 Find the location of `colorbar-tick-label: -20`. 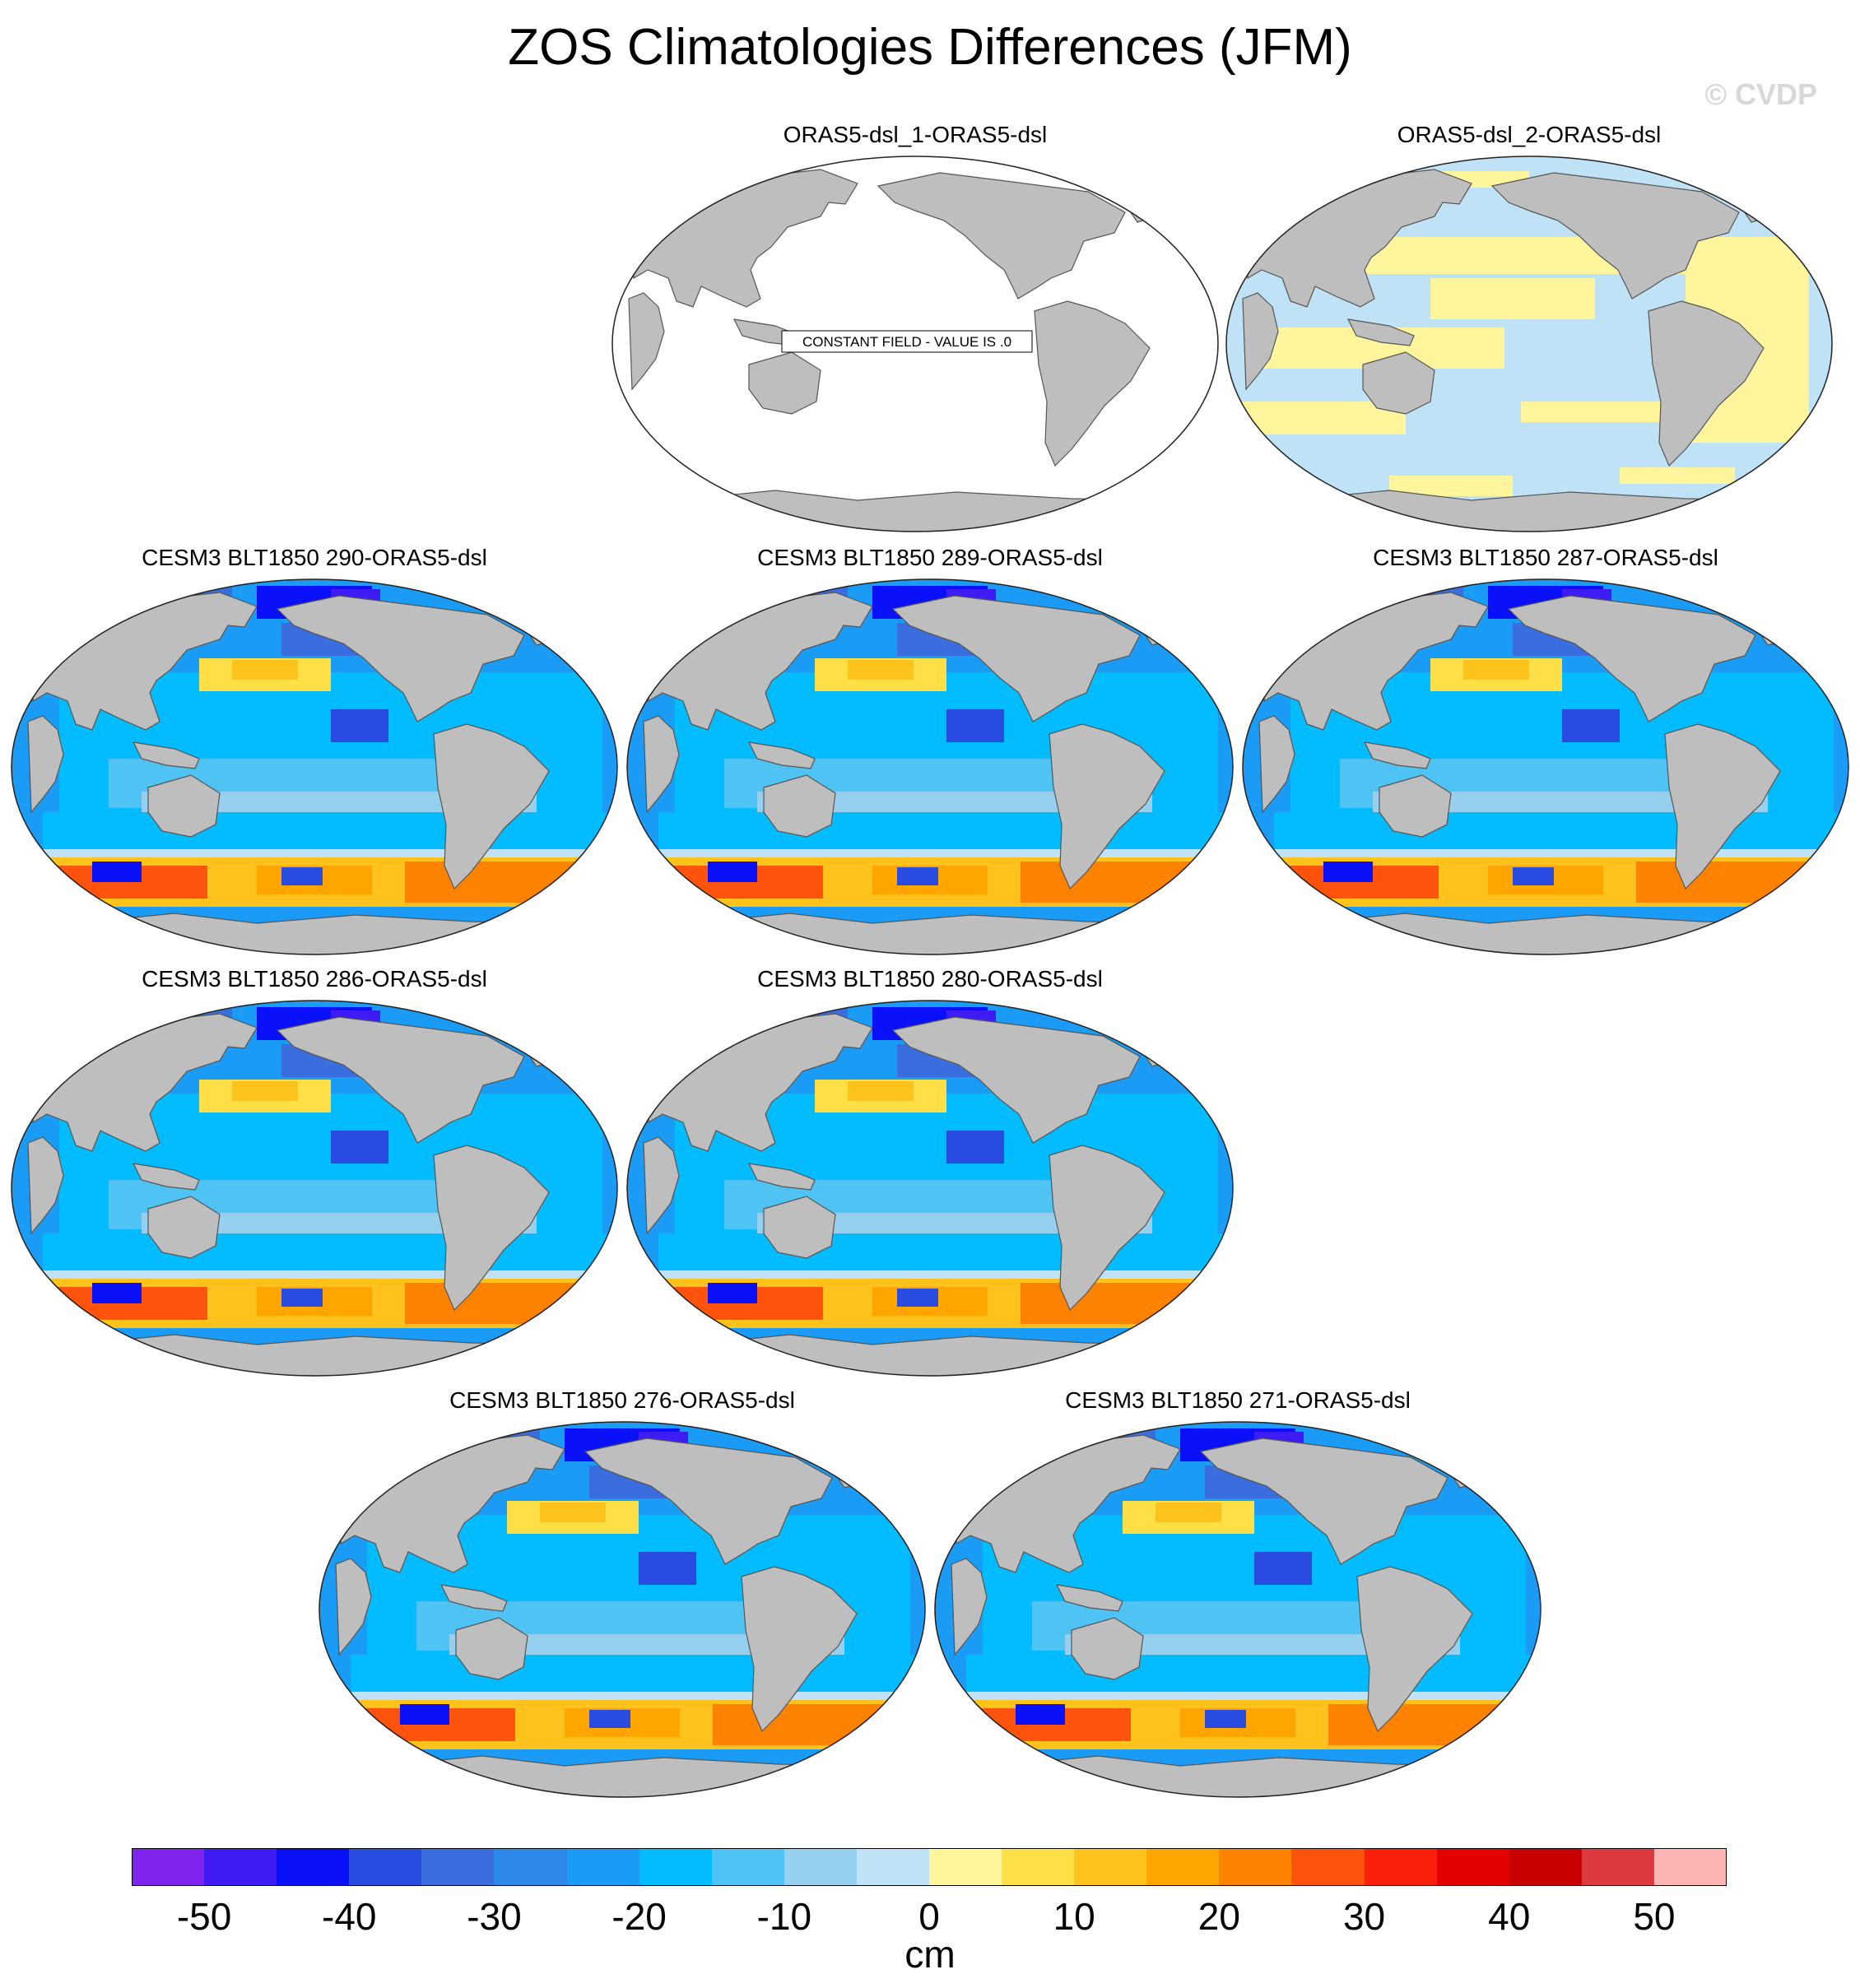

colorbar-tick-label: -20 is located at coordinates (639, 1916).